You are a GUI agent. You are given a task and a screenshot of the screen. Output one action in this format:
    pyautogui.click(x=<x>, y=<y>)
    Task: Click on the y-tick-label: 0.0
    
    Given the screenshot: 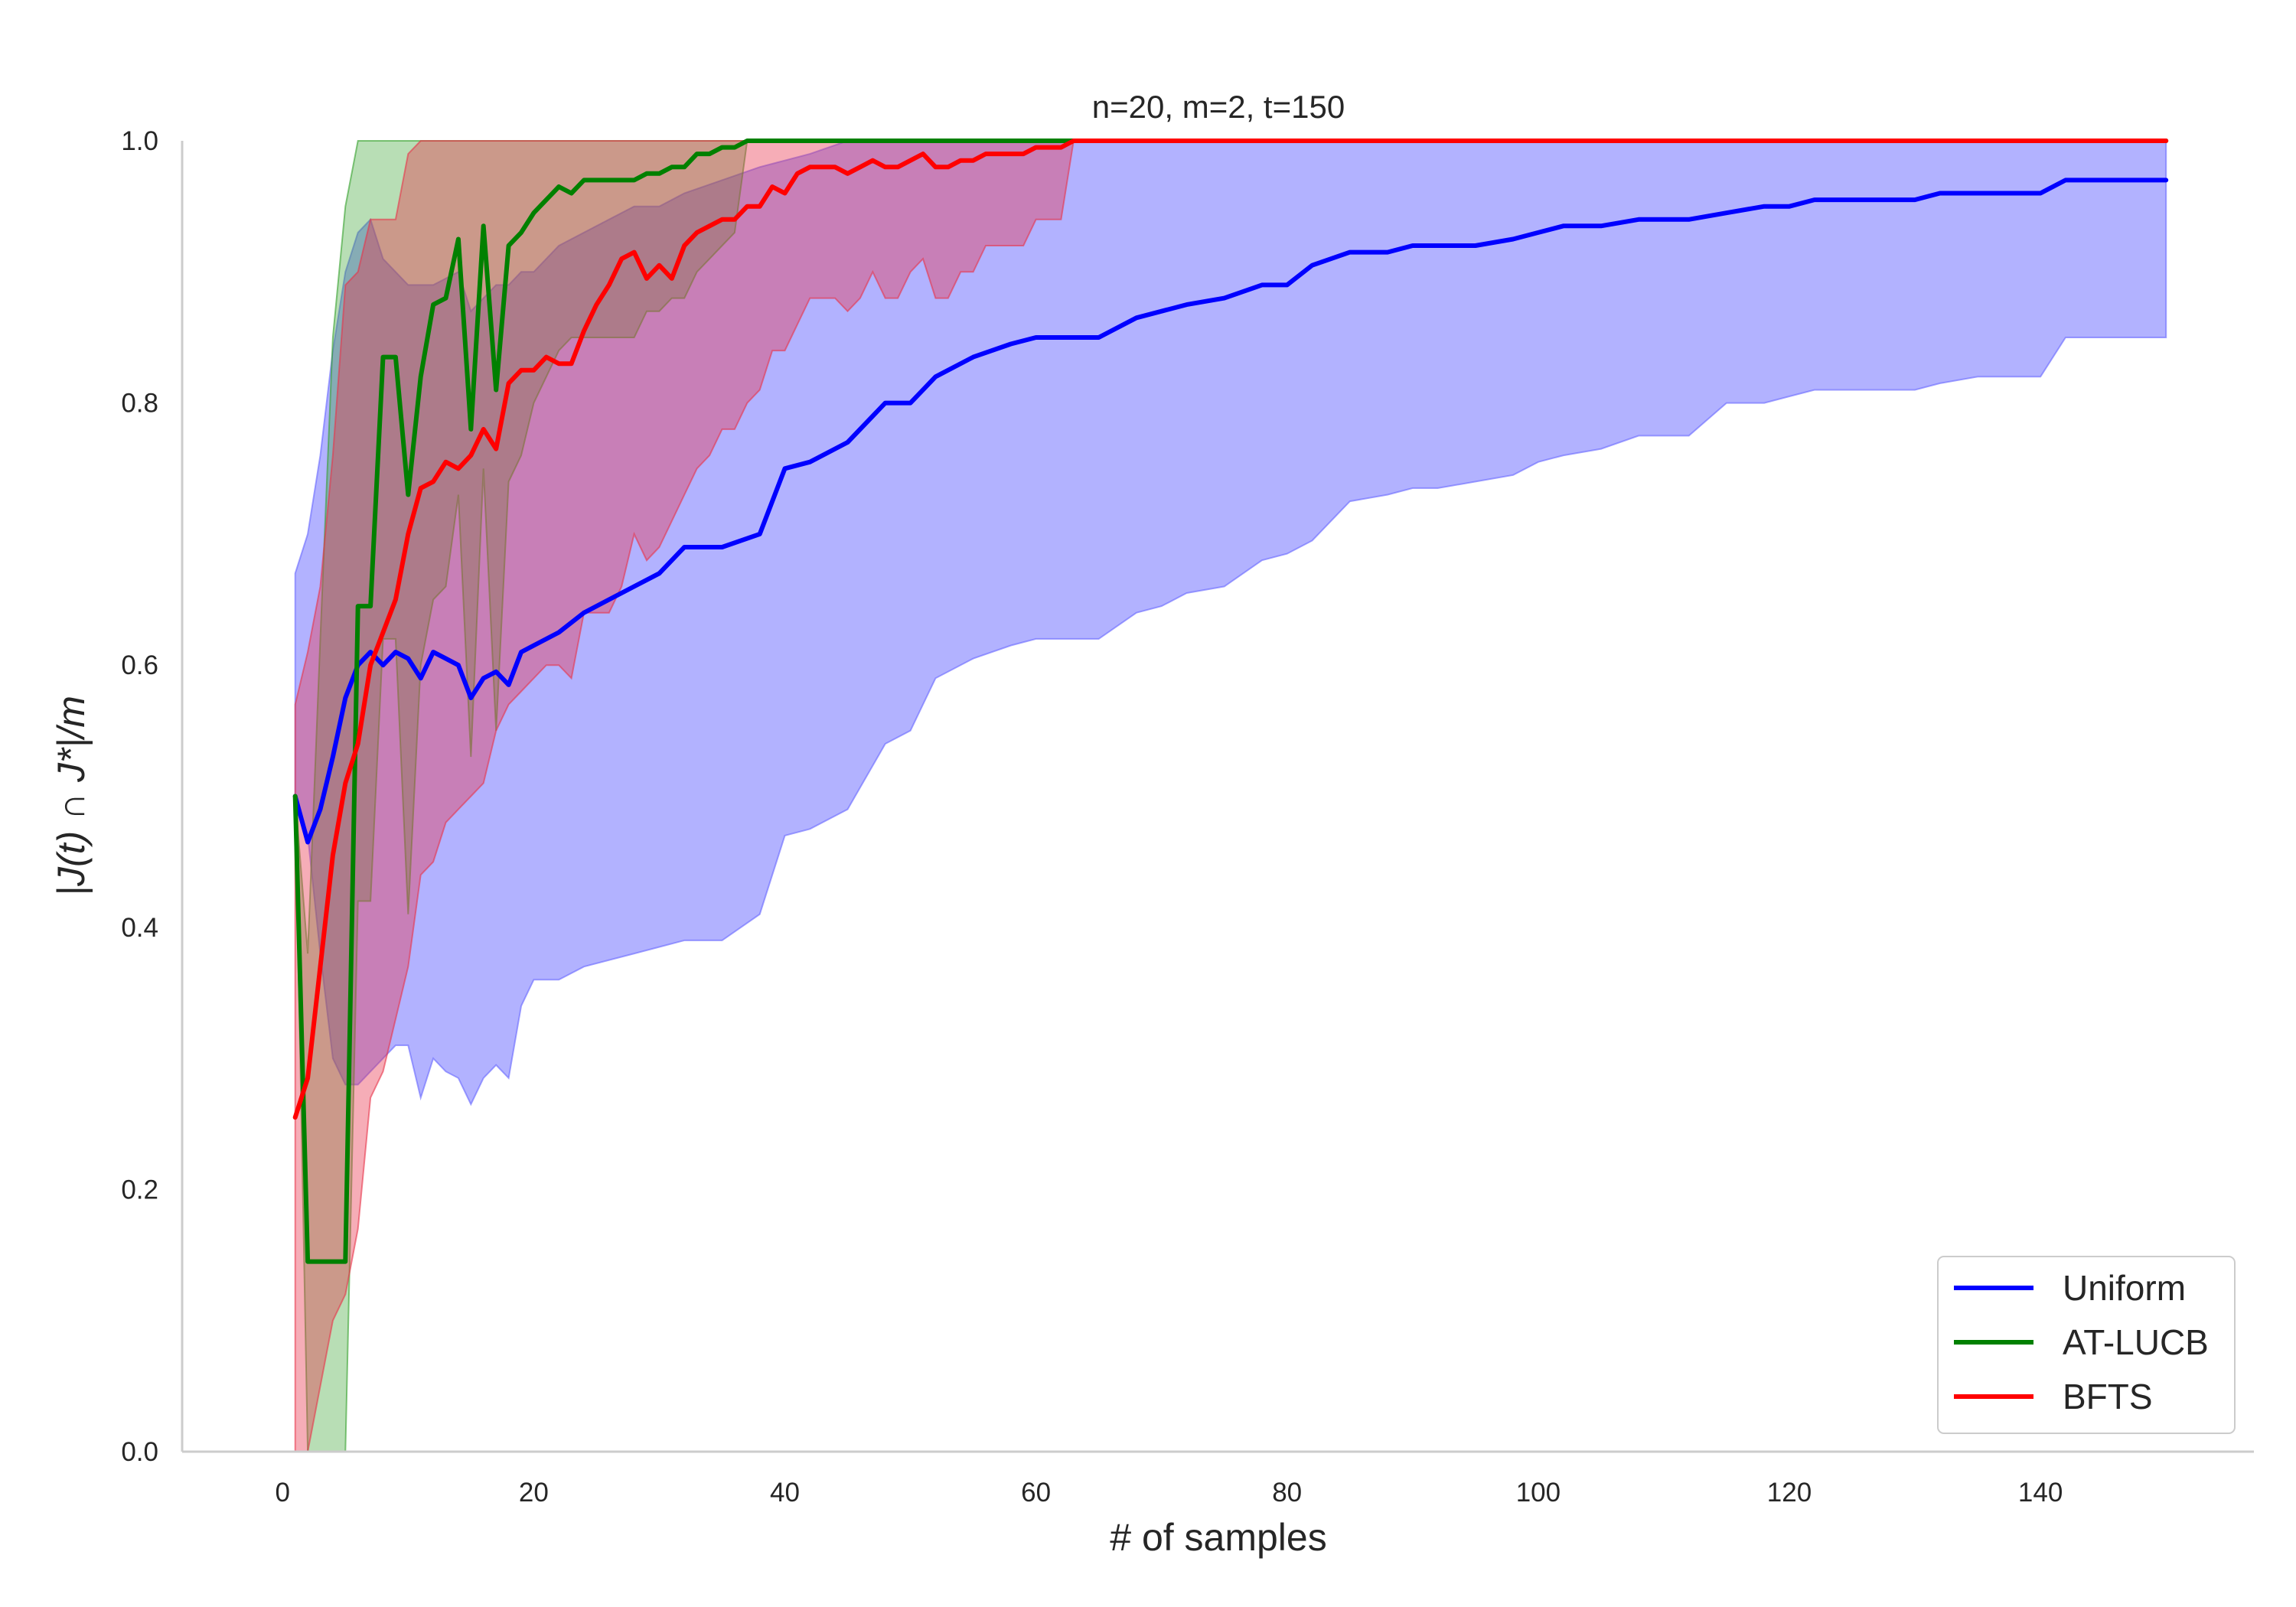 What is the action you would take?
    pyautogui.click(x=139, y=1452)
    